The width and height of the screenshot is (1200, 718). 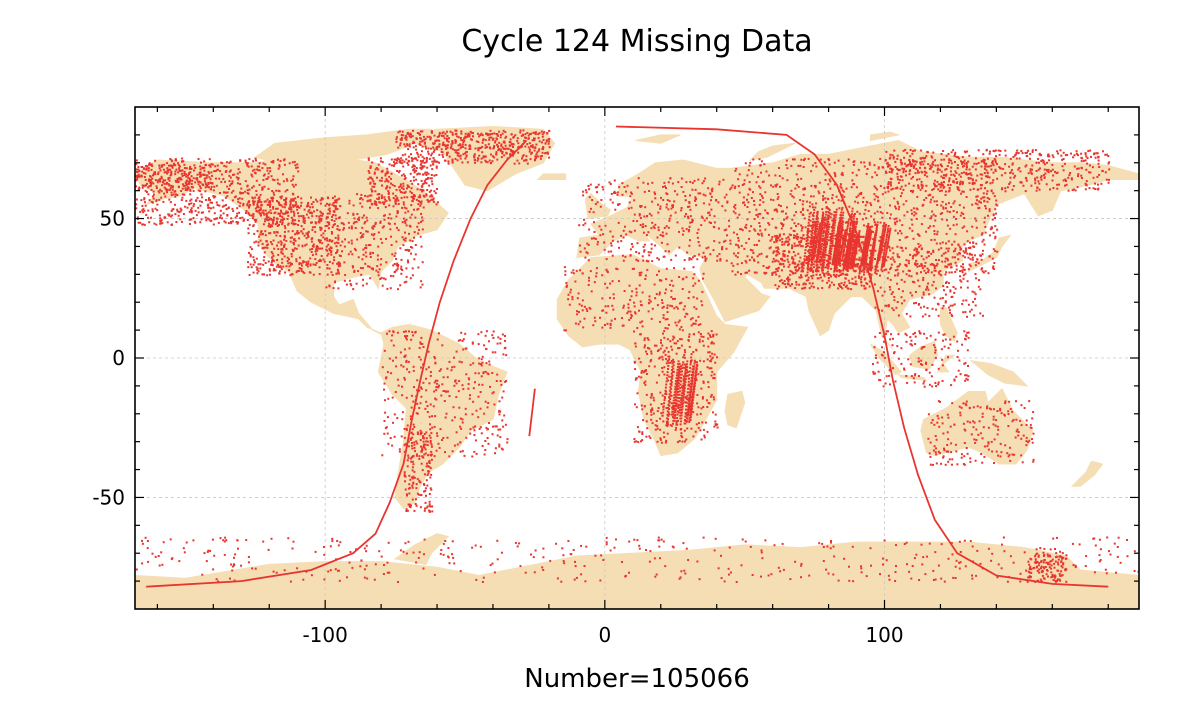 What do you see at coordinates (989, 253) in the screenshot?
I see `land-japan` at bounding box center [989, 253].